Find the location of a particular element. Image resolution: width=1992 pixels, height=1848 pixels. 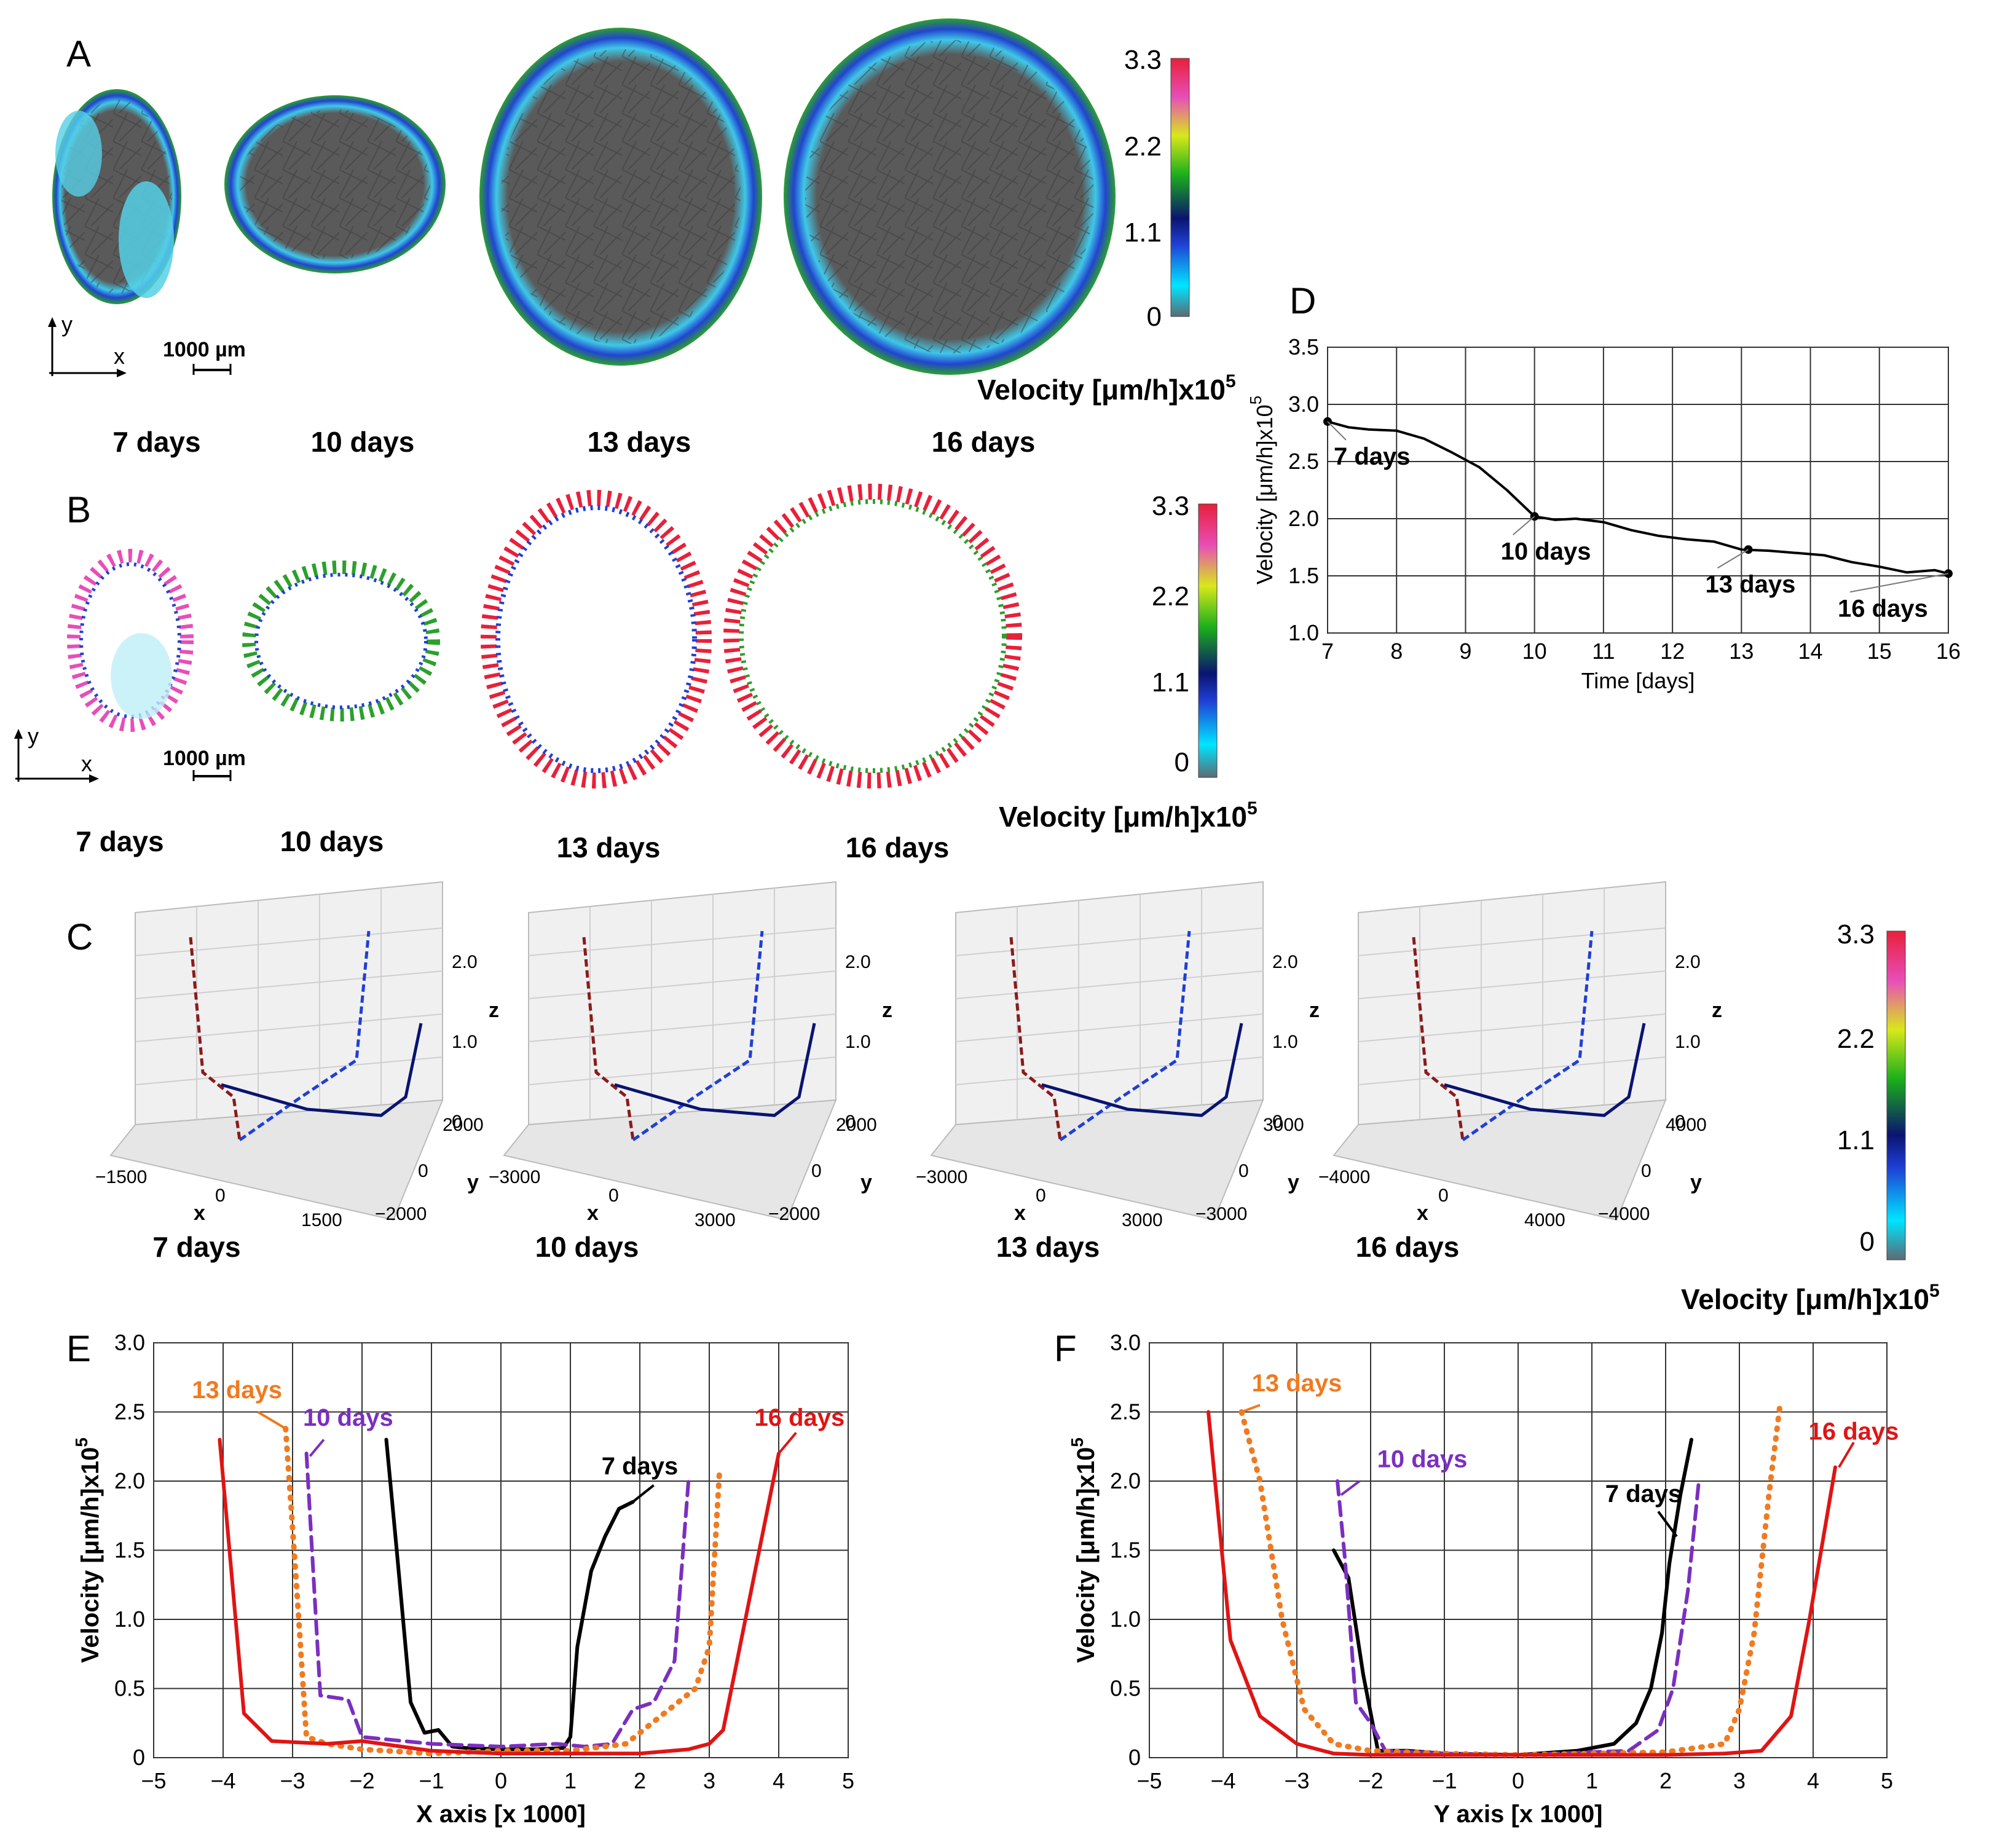

y-tick-label: 2000 is located at coordinates (463, 1125).